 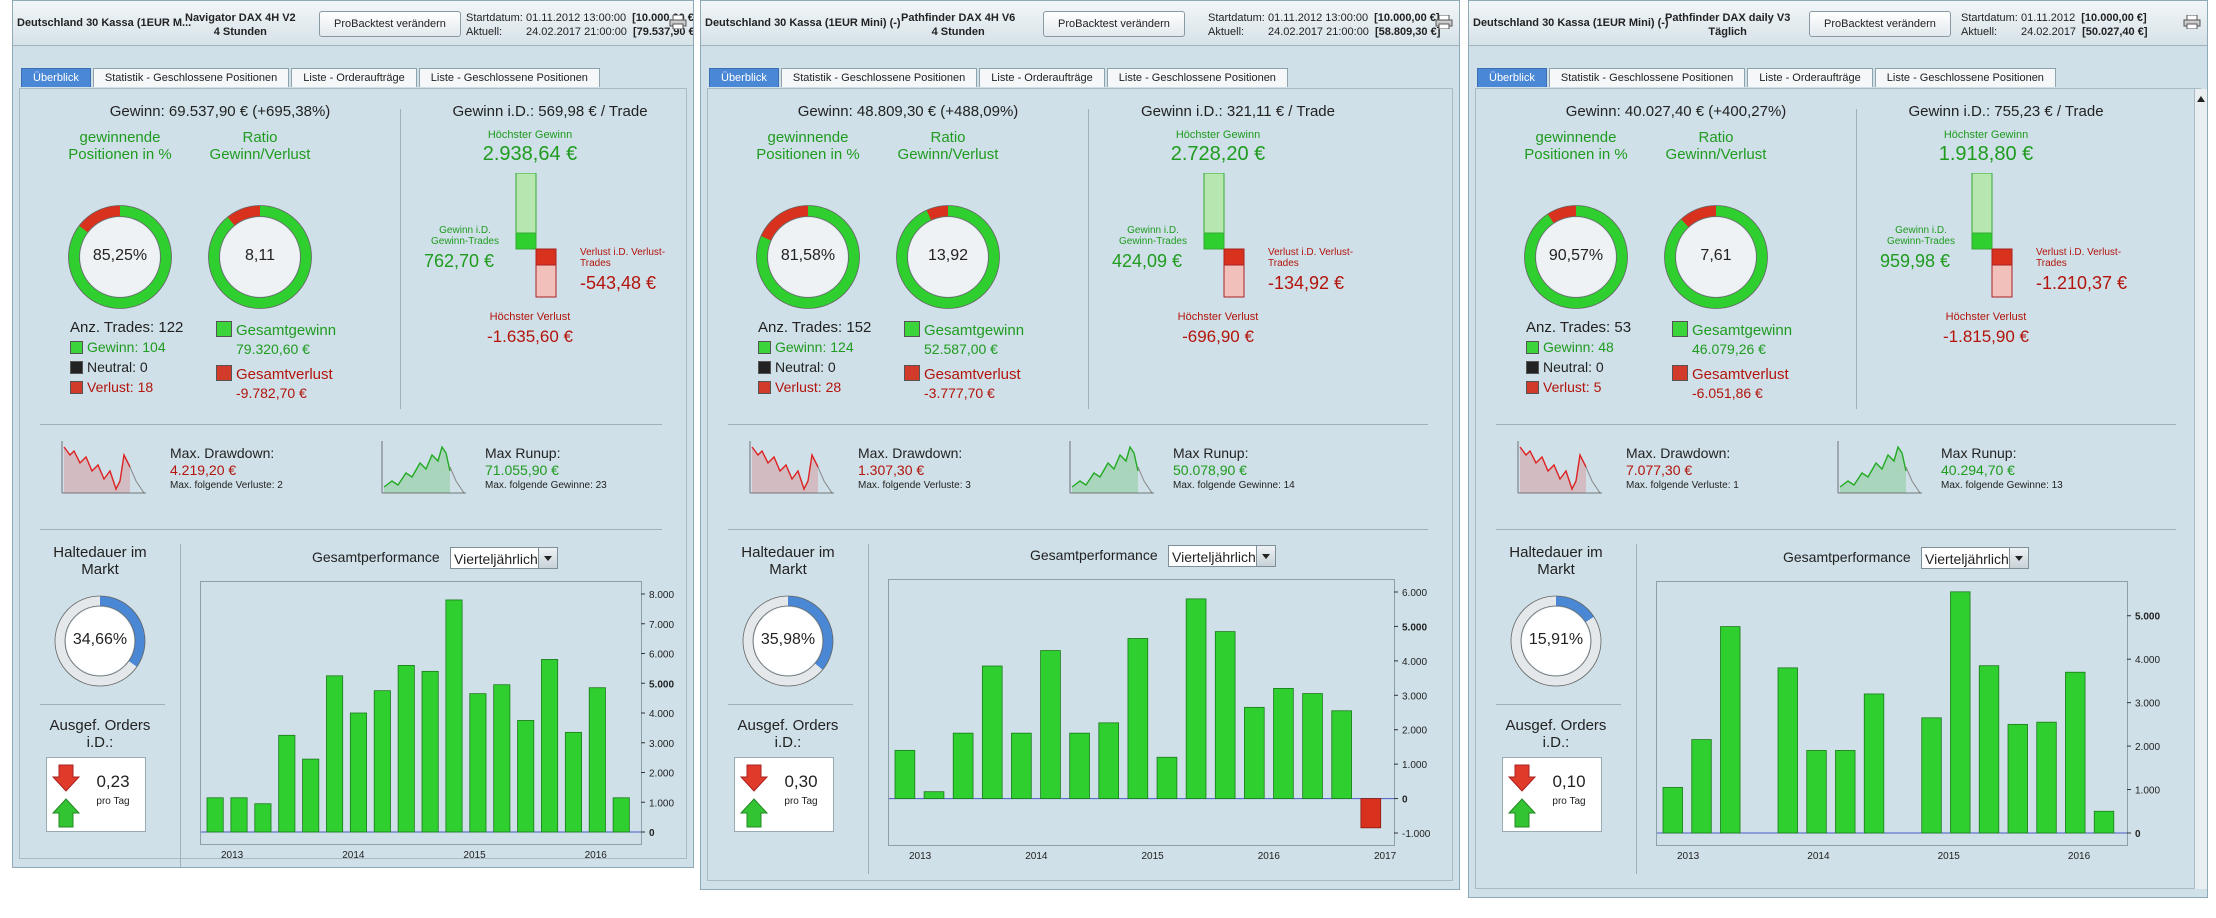 I want to click on system-timeframe: 4 Stunden, so click(x=958, y=32).